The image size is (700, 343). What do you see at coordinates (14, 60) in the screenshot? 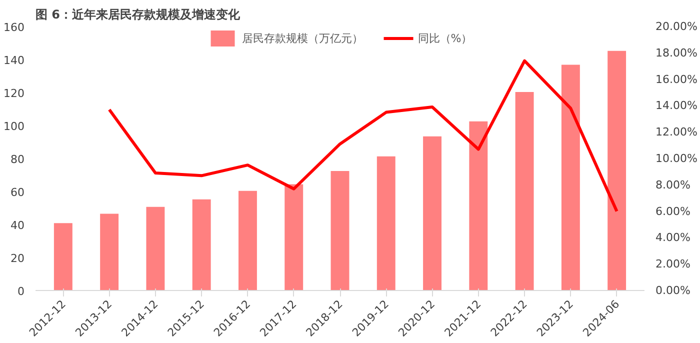
I see `y-tick-label: 140` at bounding box center [14, 60].